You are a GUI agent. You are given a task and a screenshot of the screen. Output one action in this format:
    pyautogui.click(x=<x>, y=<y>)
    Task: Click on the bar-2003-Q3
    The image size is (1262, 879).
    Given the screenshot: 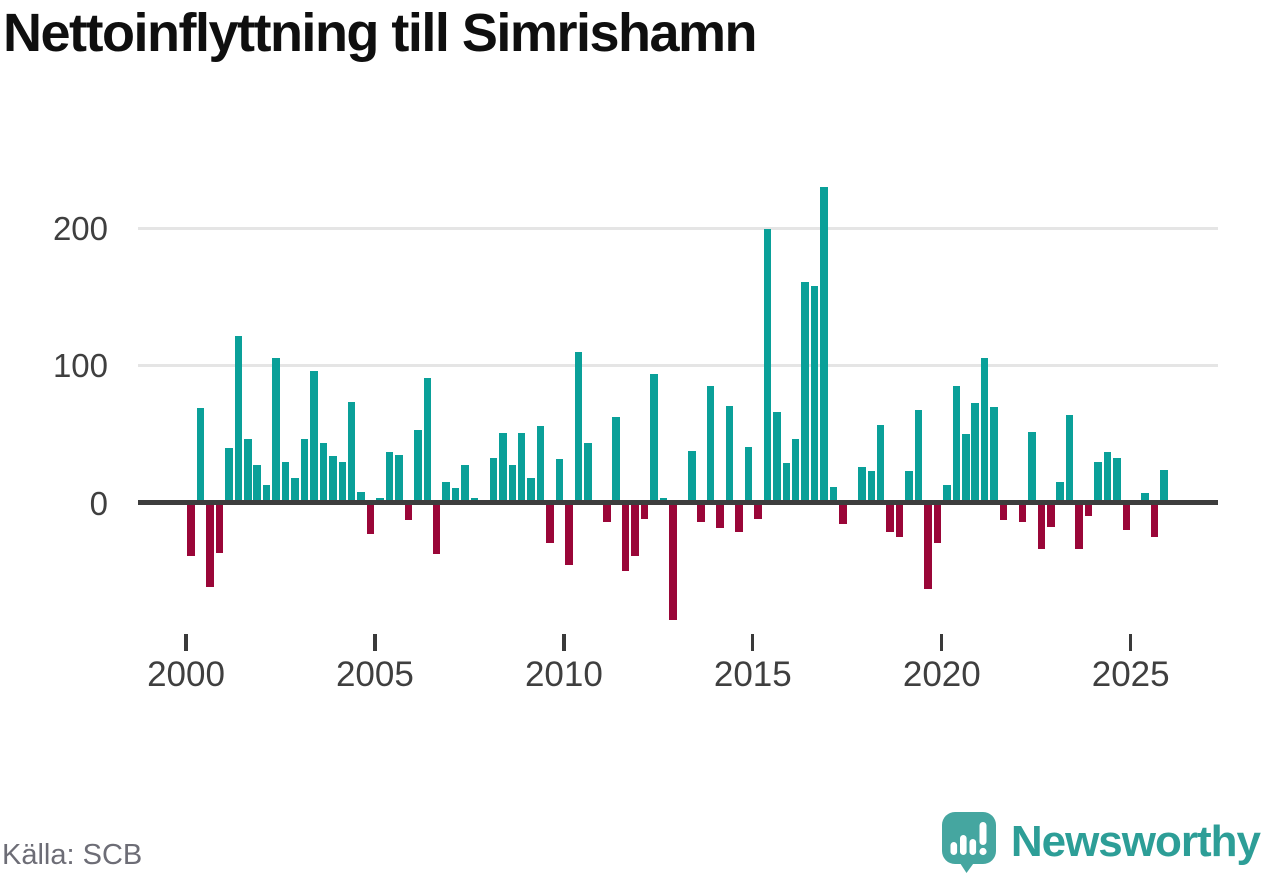 What is the action you would take?
    pyautogui.click(x=323, y=473)
    